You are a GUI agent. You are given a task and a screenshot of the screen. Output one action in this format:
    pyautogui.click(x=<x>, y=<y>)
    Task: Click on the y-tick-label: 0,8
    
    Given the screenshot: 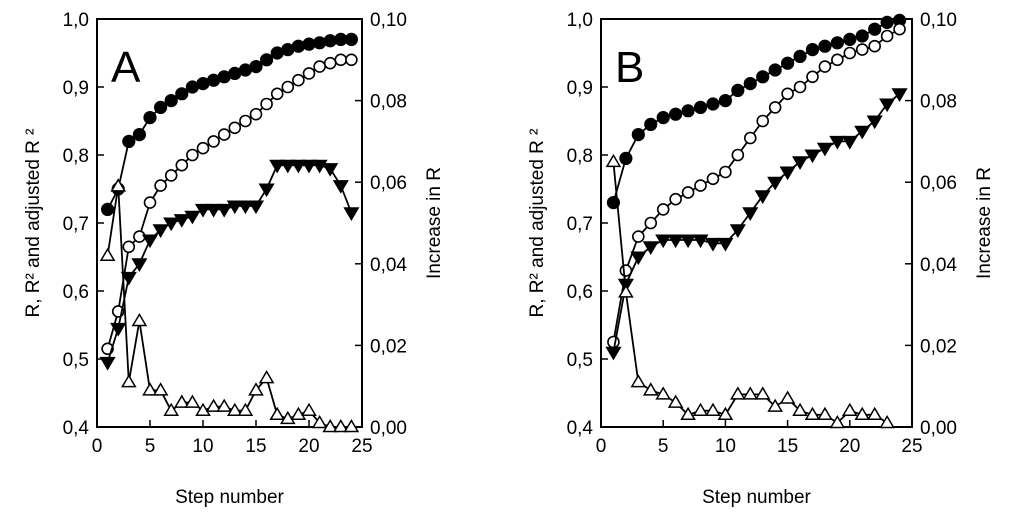 What is the action you would take?
    pyautogui.click(x=580, y=156)
    